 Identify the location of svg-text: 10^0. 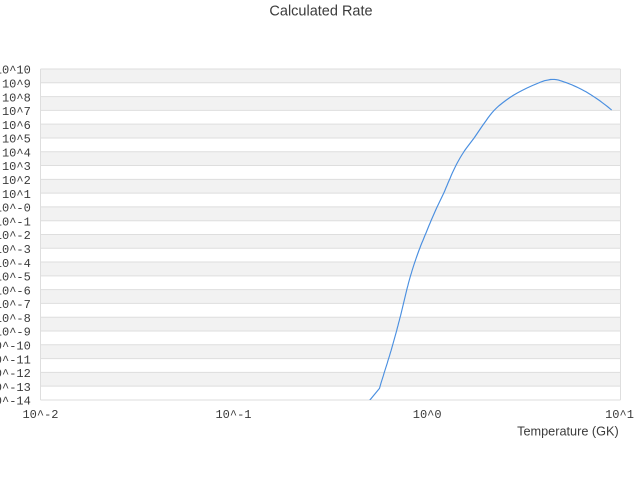
(427, 415).